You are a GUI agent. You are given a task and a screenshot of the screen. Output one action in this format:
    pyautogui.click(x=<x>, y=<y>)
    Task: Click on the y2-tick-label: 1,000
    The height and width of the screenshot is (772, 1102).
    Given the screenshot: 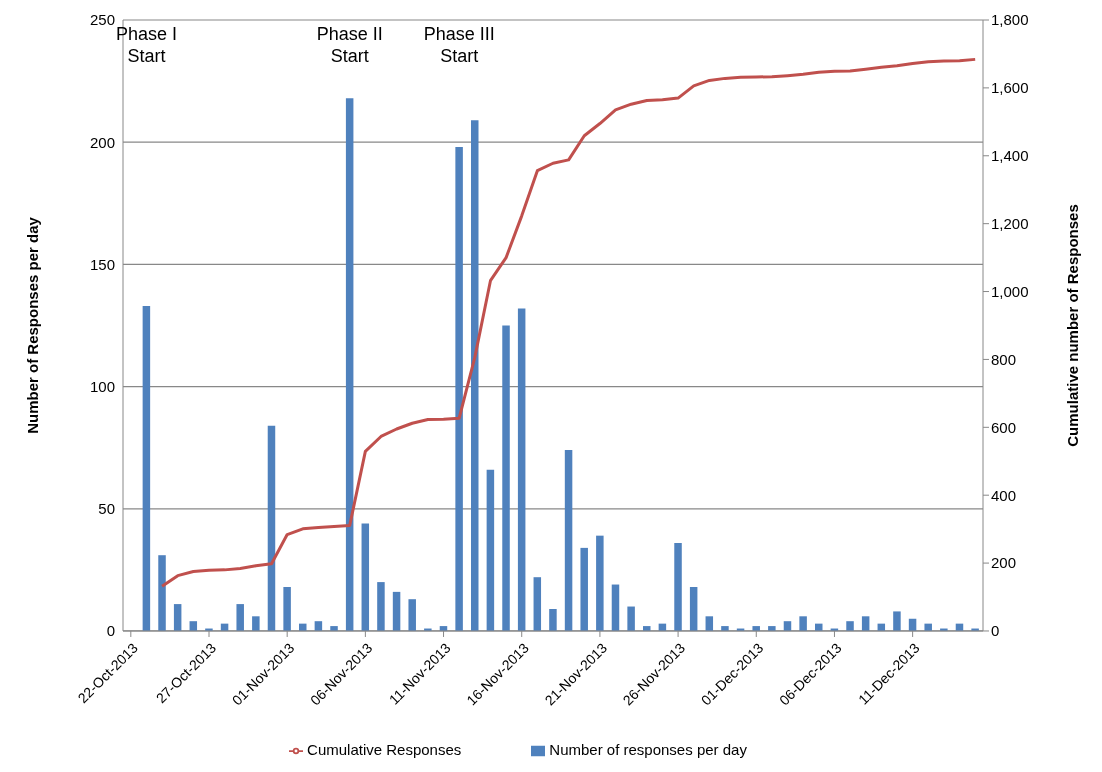 What is the action you would take?
    pyautogui.click(x=1010, y=291)
    